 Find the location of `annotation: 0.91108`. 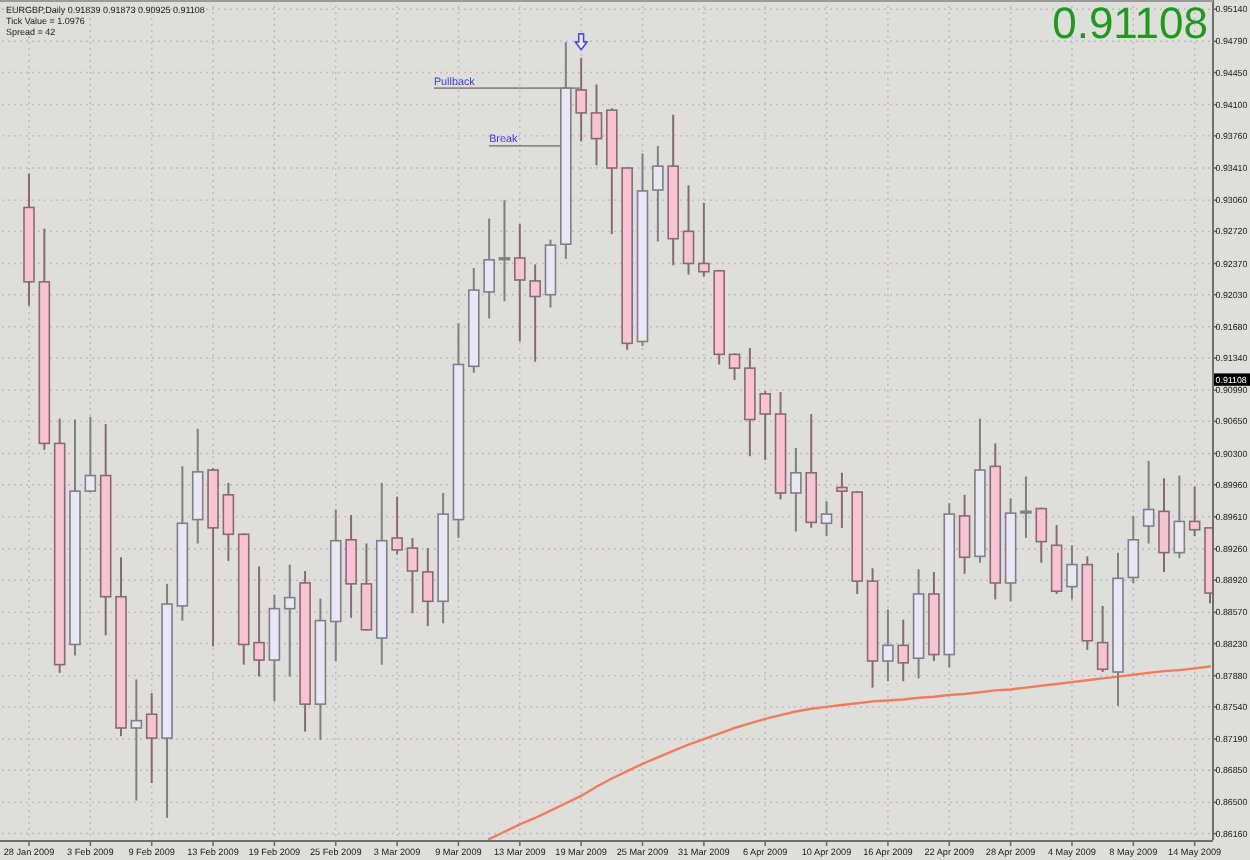

annotation: 0.91108 is located at coordinates (1130, 24).